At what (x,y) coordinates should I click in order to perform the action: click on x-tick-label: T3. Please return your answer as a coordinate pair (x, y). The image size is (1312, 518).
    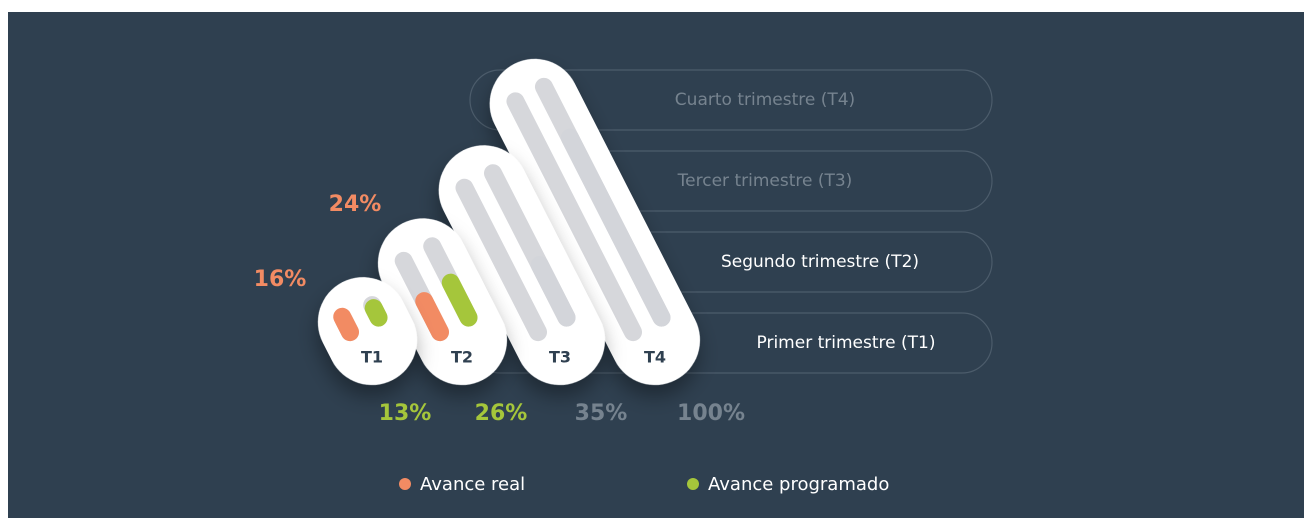
    Looking at the image, I should click on (560, 357).